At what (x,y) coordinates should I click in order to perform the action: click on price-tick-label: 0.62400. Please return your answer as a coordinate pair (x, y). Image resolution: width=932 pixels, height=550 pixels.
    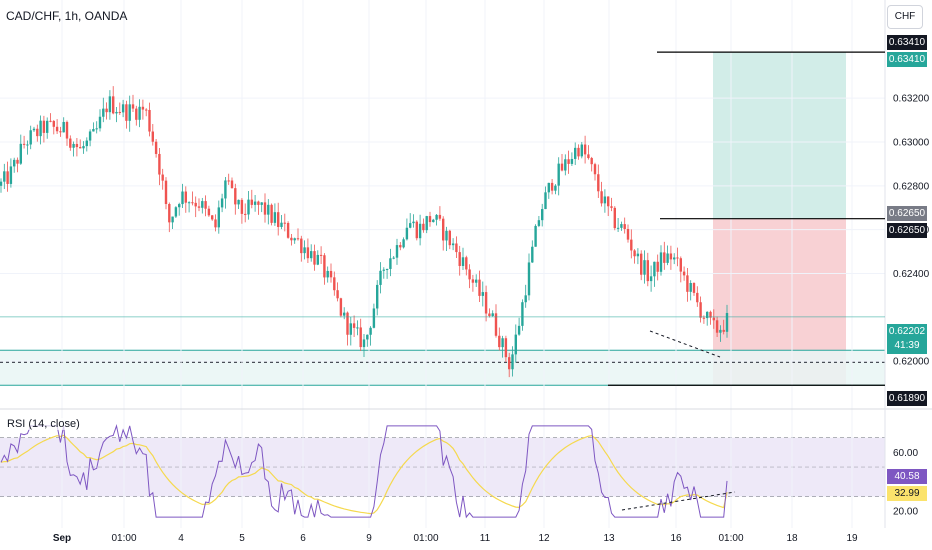
    Looking at the image, I should click on (911, 274).